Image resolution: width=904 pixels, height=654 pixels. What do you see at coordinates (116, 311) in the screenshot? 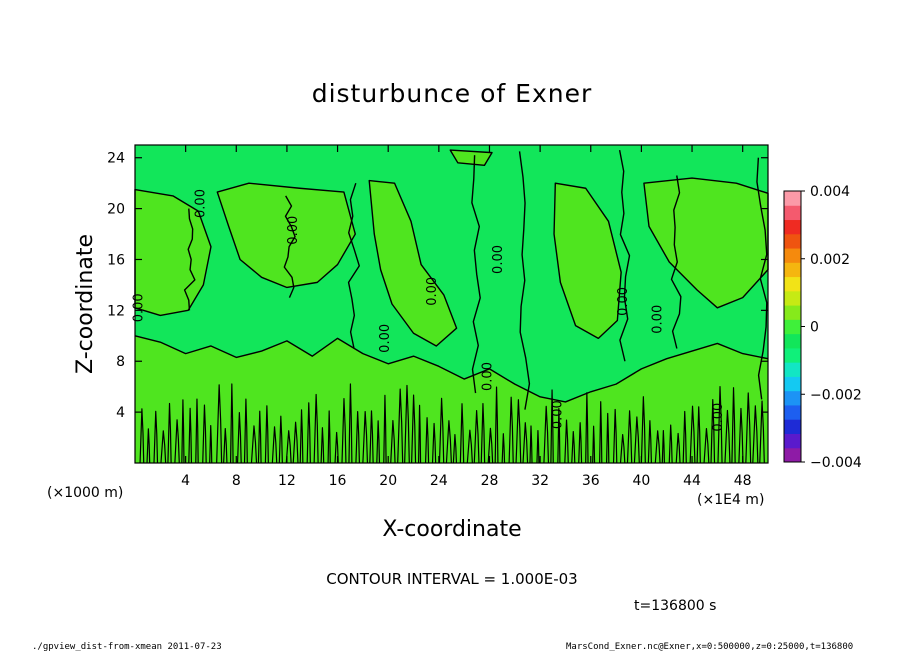
I see `y-tick-label: 12` at bounding box center [116, 311].